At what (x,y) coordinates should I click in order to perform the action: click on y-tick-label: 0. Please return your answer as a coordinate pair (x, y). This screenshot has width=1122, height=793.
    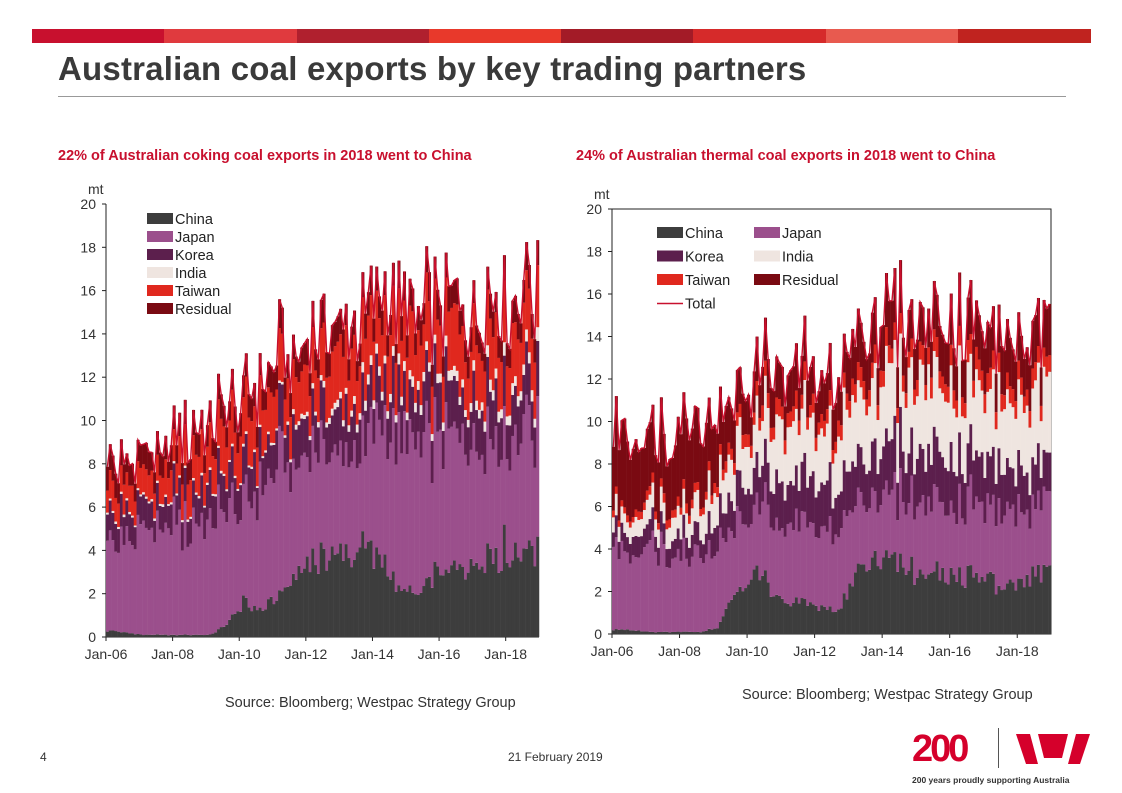
    Looking at the image, I should click on (92, 637).